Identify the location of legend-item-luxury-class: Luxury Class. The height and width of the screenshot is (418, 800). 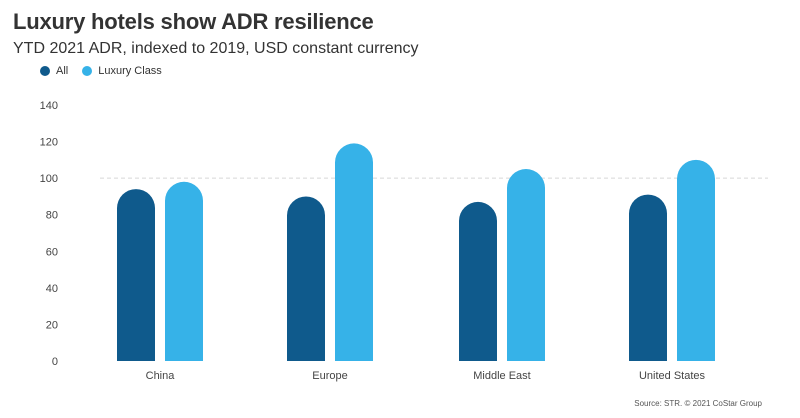
(122, 71).